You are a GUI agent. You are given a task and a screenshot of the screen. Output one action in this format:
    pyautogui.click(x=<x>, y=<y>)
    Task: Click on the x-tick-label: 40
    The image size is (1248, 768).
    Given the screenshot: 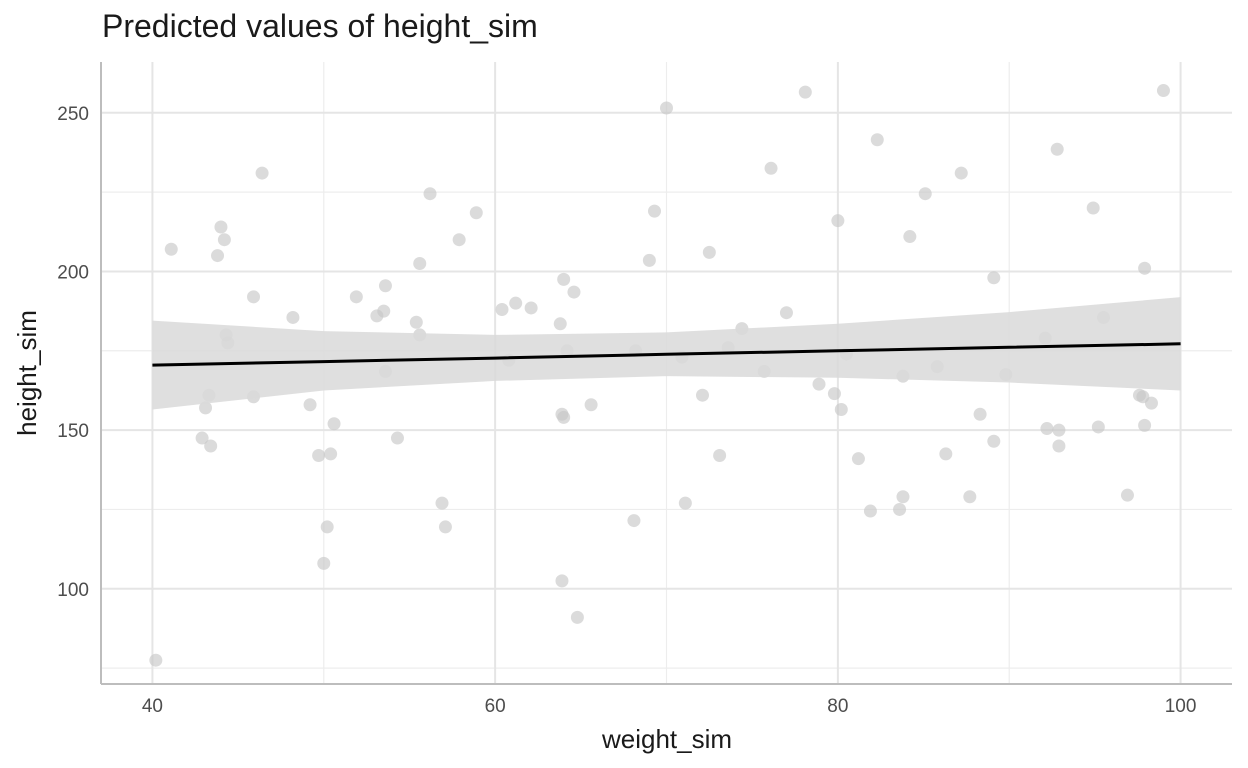 What is the action you would take?
    pyautogui.click(x=152, y=706)
    